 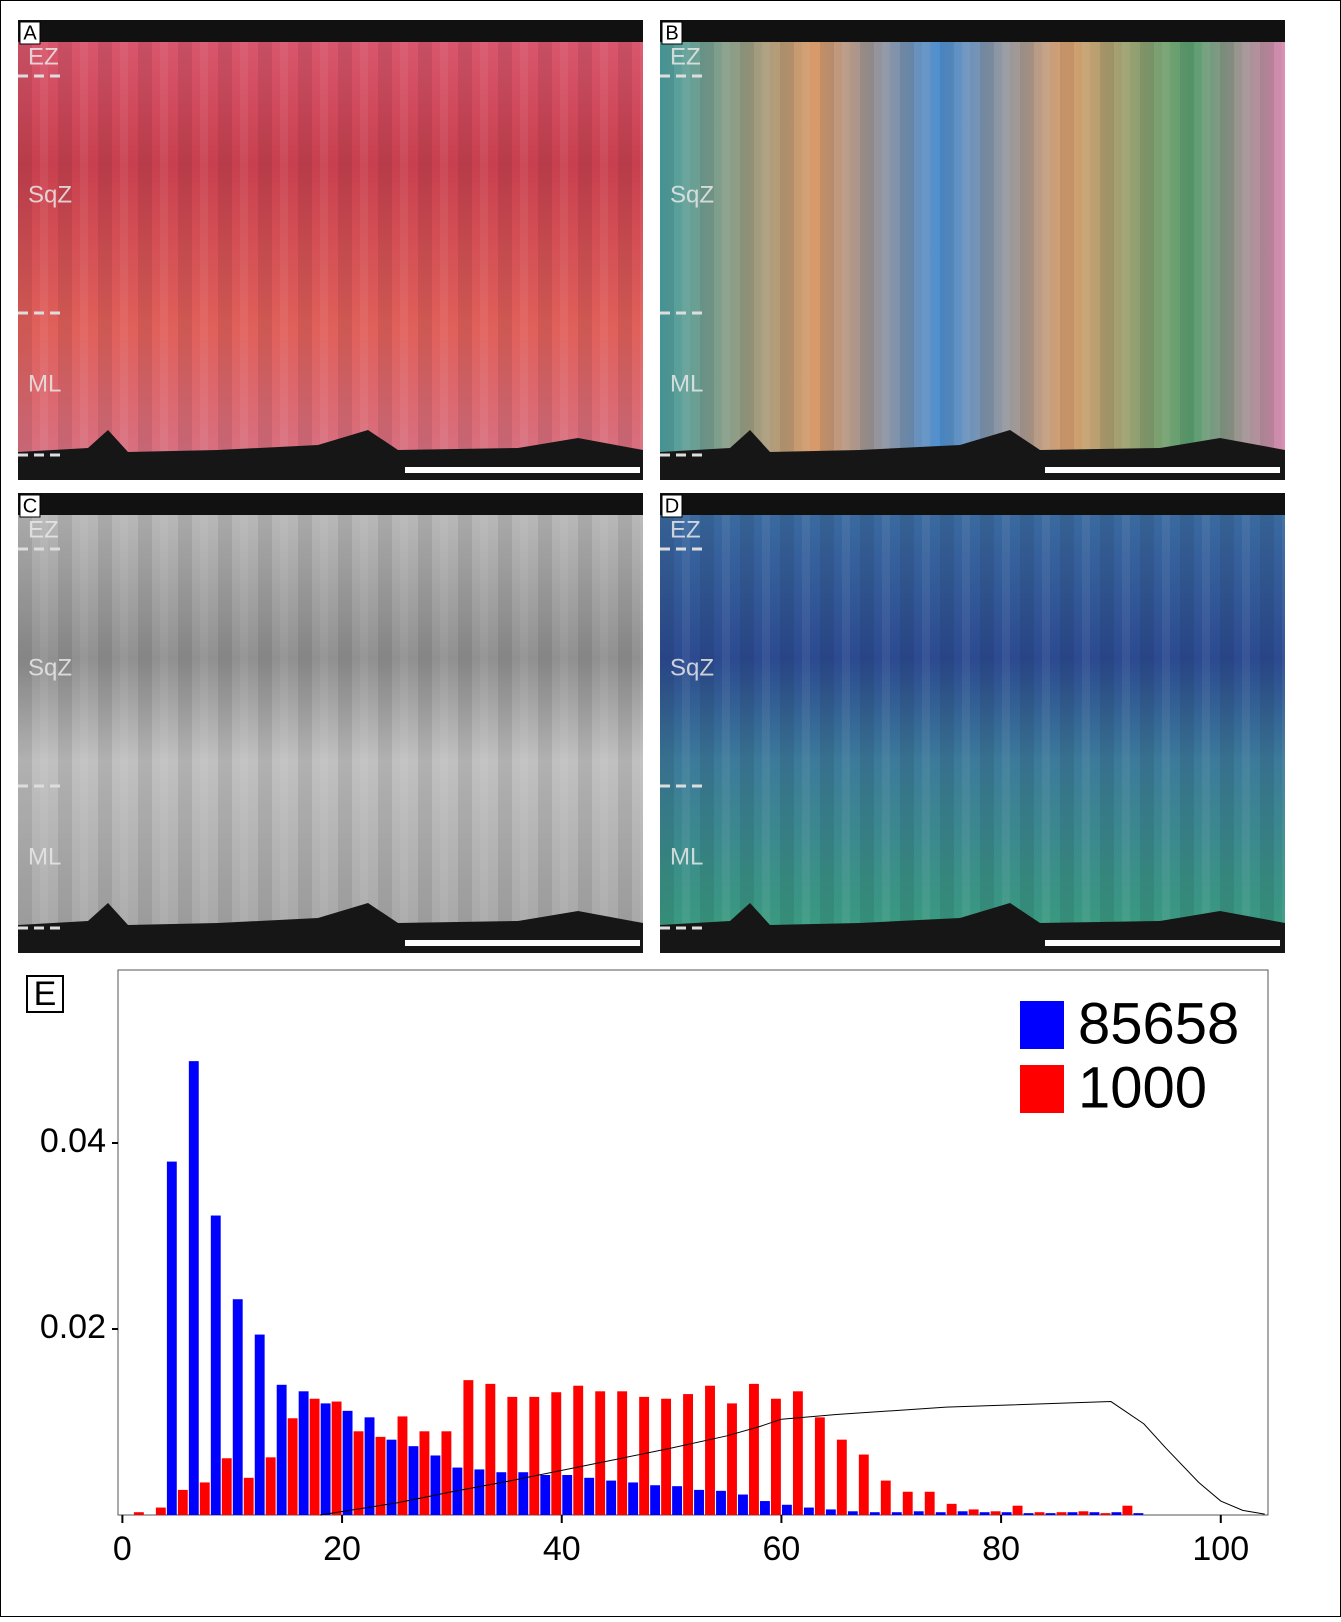 I want to click on legend-swatch, so click(x=1042, y=1089).